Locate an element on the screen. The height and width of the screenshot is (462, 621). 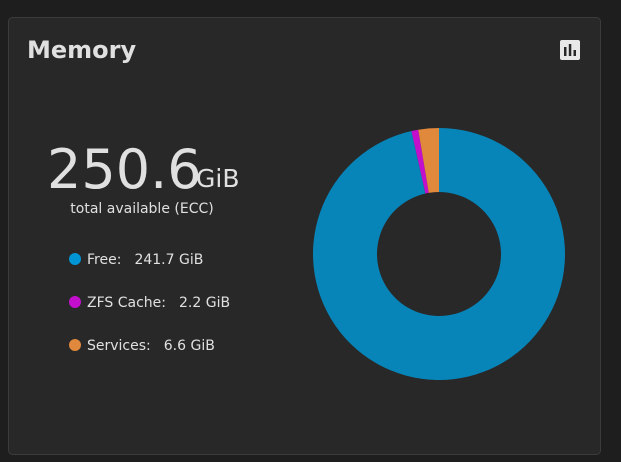
legend-value: 241.7 GiB is located at coordinates (168, 260).